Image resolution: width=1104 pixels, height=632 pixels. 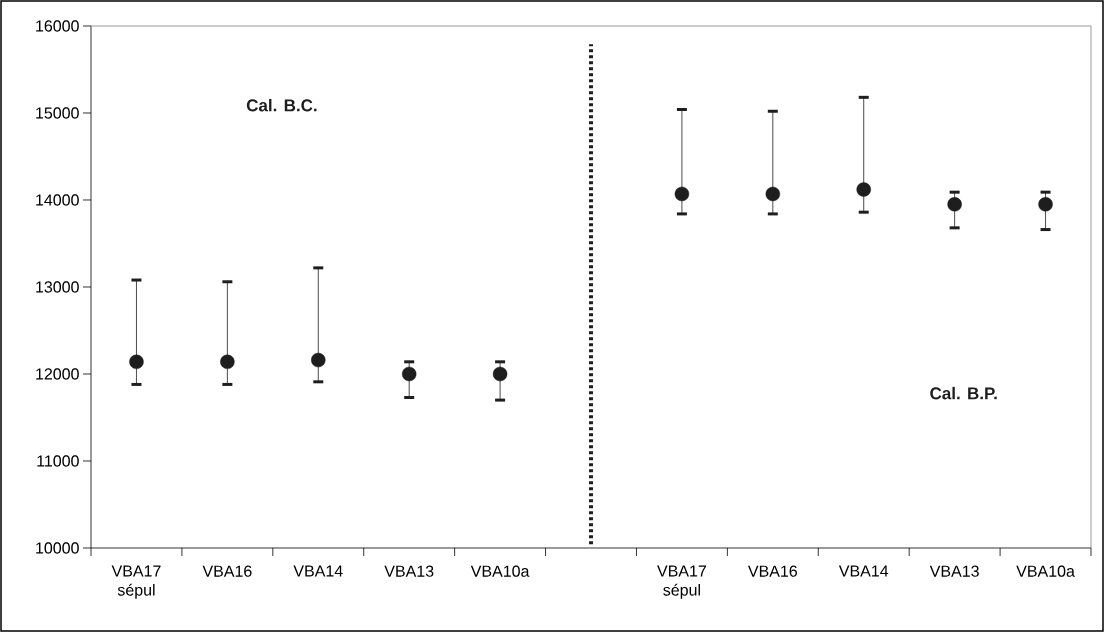 I want to click on y-tick-label: 11000, so click(x=58, y=461).